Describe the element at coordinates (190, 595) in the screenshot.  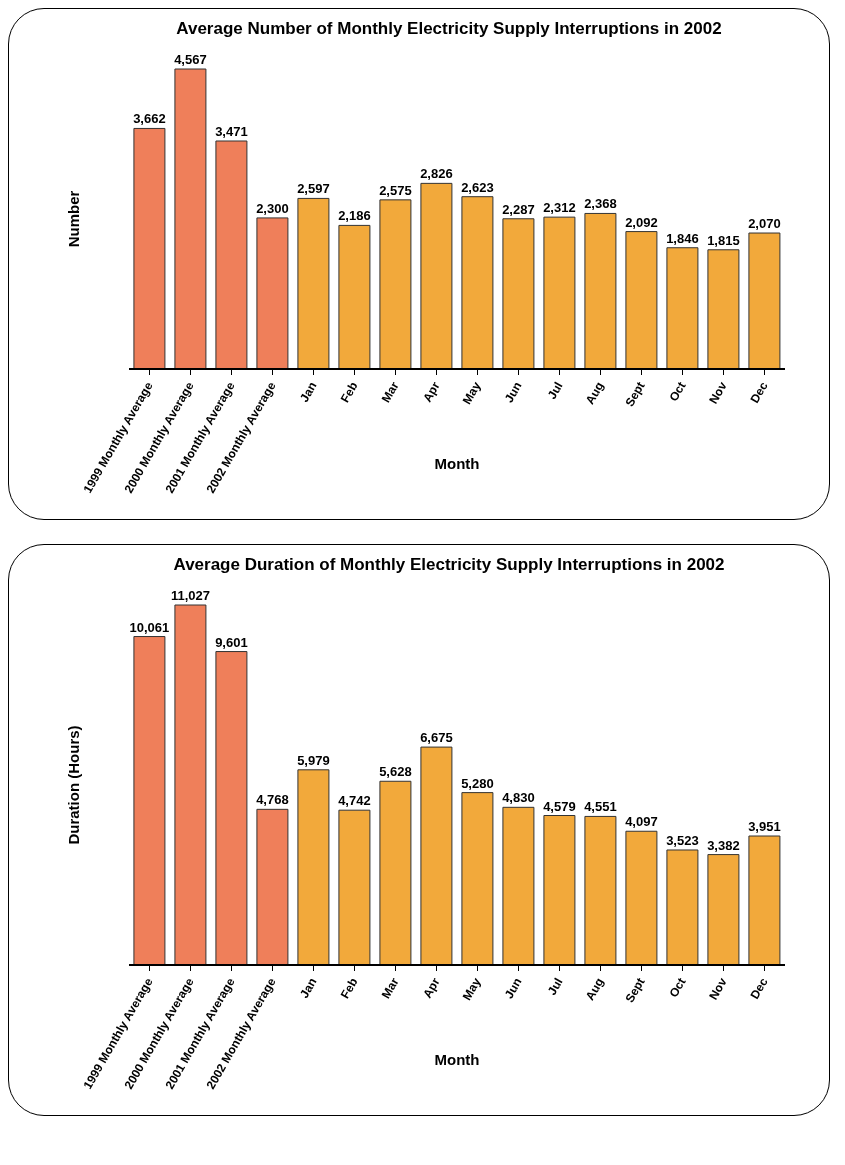
I see `data-label: 11,027` at that location.